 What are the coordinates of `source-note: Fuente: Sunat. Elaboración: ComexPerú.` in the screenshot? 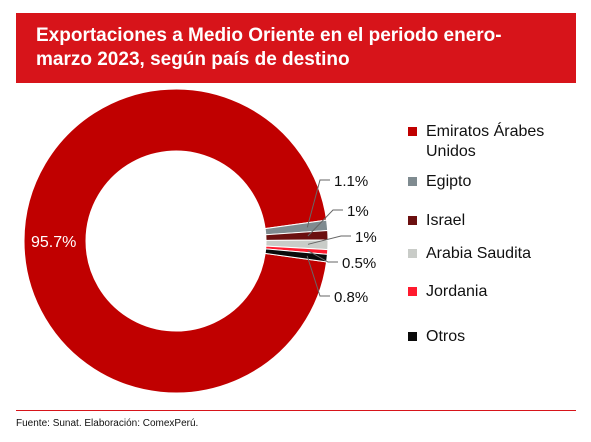 It's located at (107, 423).